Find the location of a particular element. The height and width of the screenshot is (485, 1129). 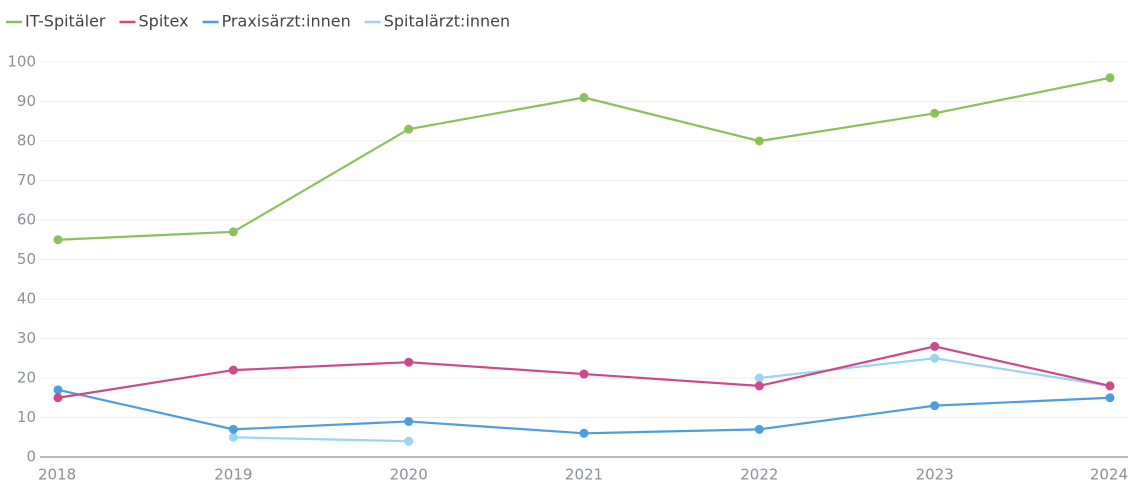

y-tick-label: 10 is located at coordinates (26, 417).